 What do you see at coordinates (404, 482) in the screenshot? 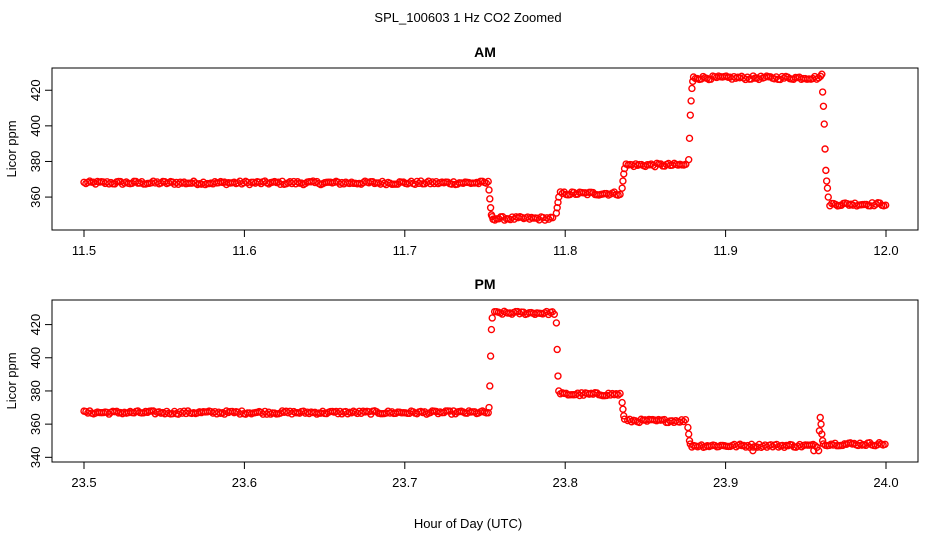
I see `x-tick-label: 23.7` at bounding box center [404, 482].